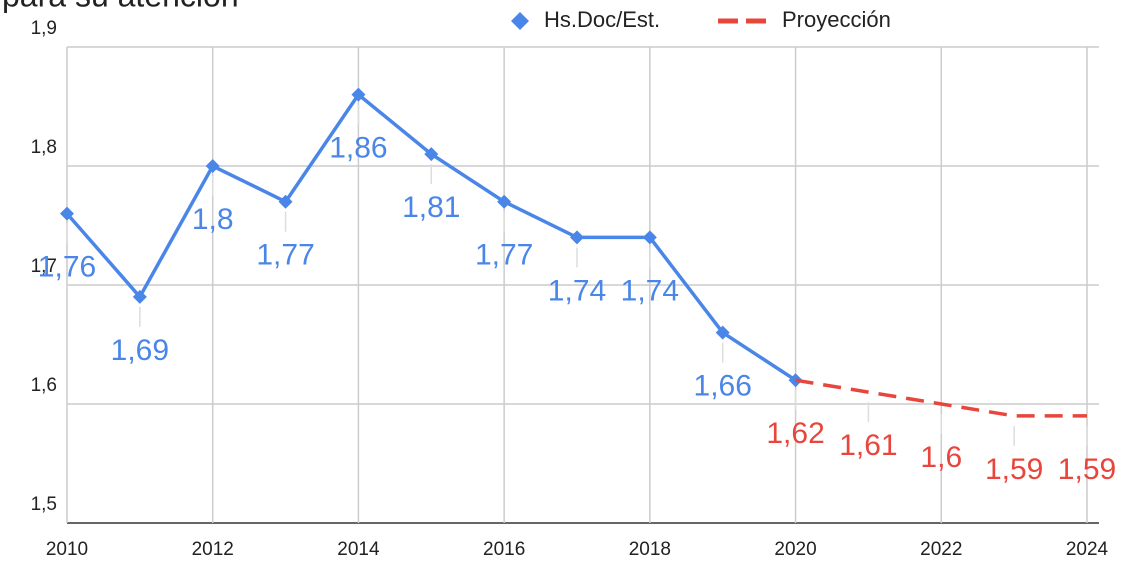 The height and width of the screenshot is (561, 1123). Describe the element at coordinates (120, 6) in the screenshot. I see `chart-title: para su atención` at that location.